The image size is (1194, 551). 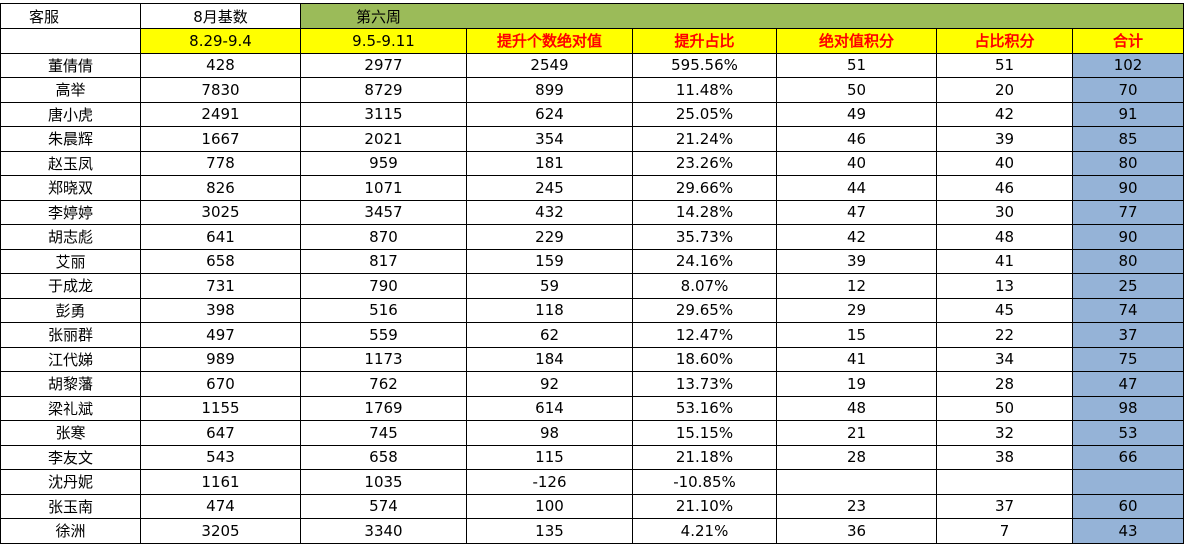 I want to click on header-cell: 绝对值积分, so click(x=856, y=41).